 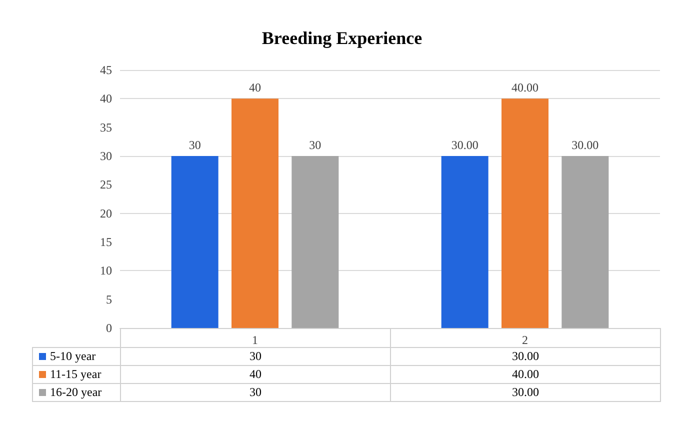 What do you see at coordinates (109, 299) in the screenshot?
I see `y-tick-label: 5` at bounding box center [109, 299].